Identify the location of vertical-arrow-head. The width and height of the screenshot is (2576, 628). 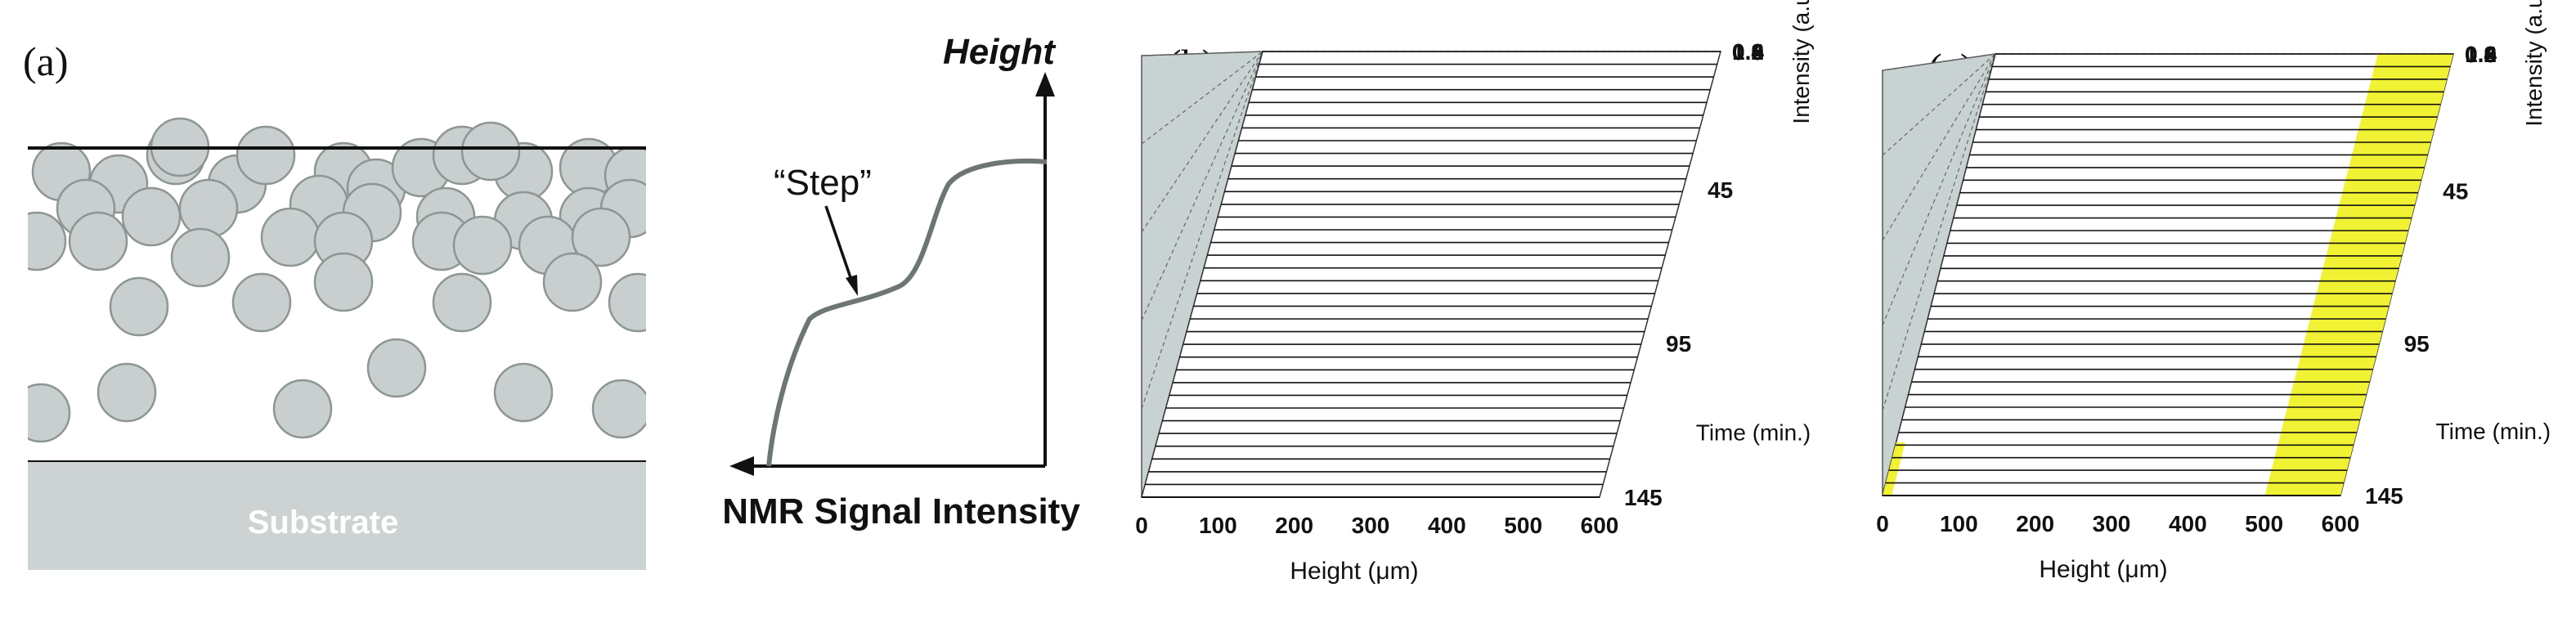
(1045, 84).